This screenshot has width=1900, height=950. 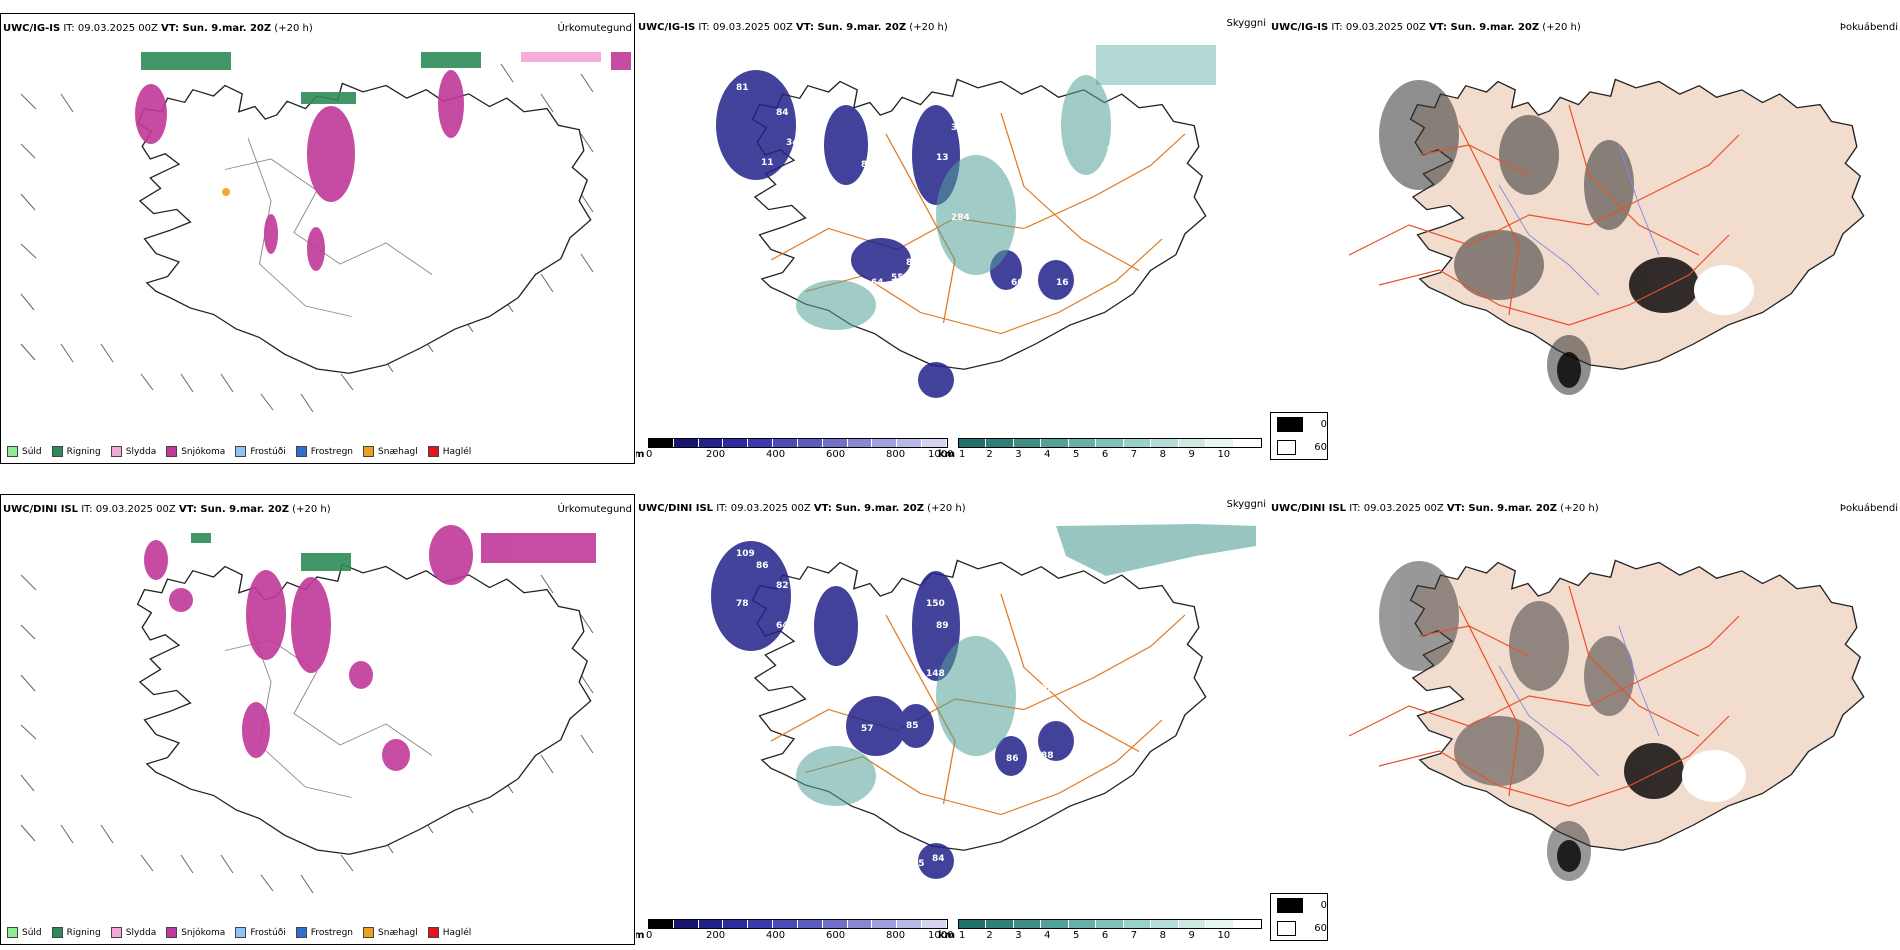 What do you see at coordinates (957, 128) in the screenshot?
I see `ceiling-label: 30` at bounding box center [957, 128].